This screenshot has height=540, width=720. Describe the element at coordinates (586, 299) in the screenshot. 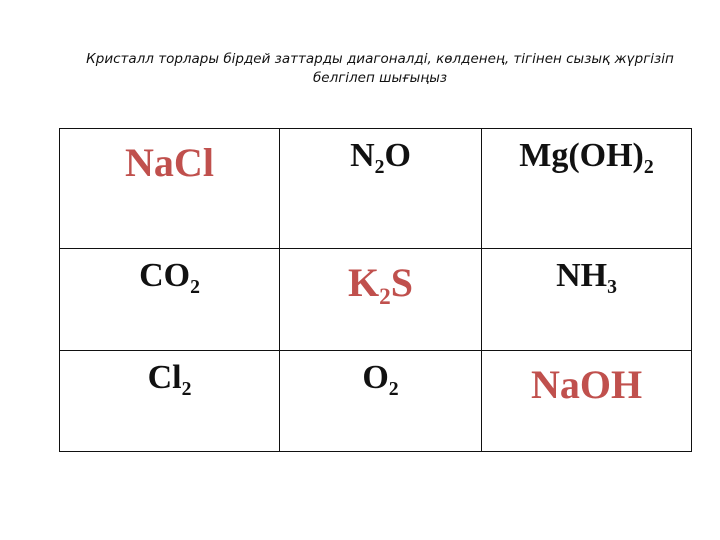

I see `grid-cell: NH3` at that location.